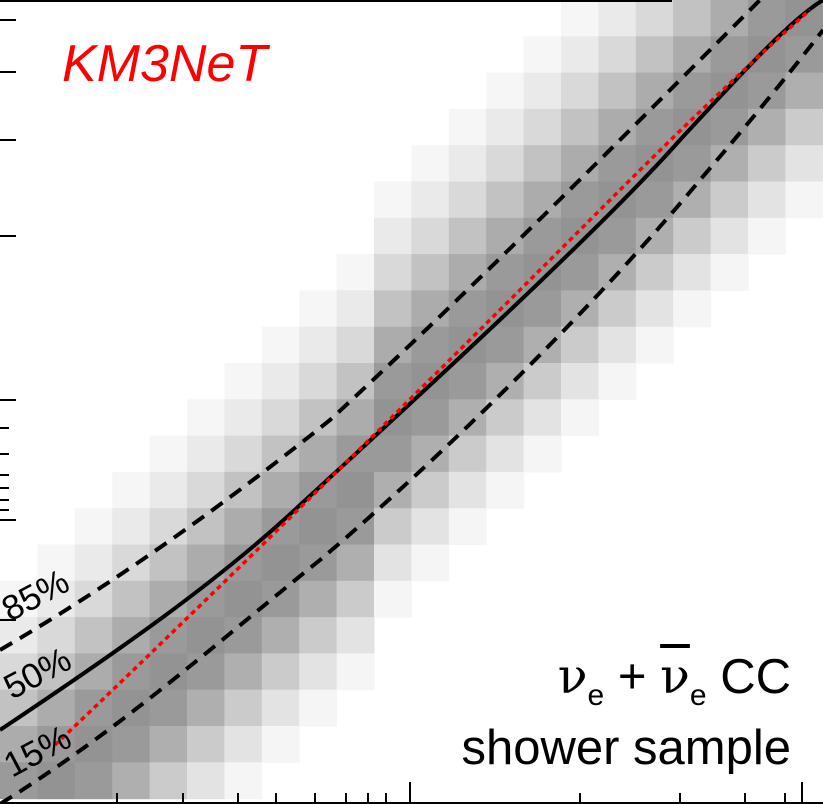 This screenshot has height=804, width=823. Describe the element at coordinates (675, 676) in the screenshot. I see `antinu-symbol: ν` at that location.